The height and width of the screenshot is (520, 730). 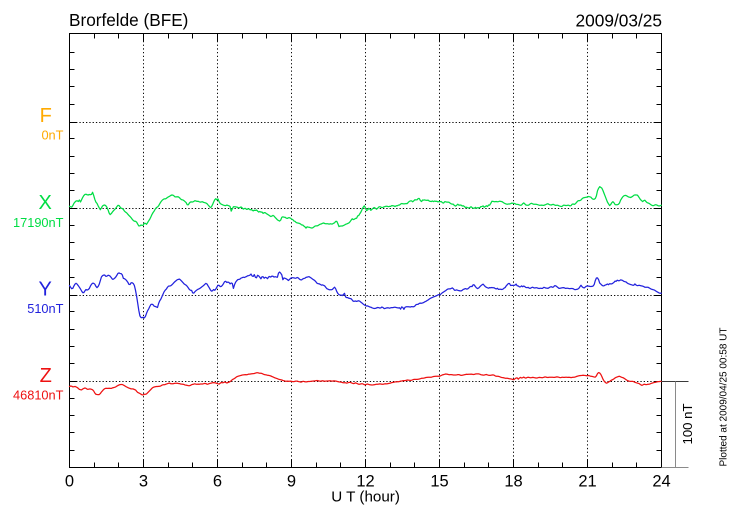 I want to click on svg-text: Z, so click(x=46, y=376).